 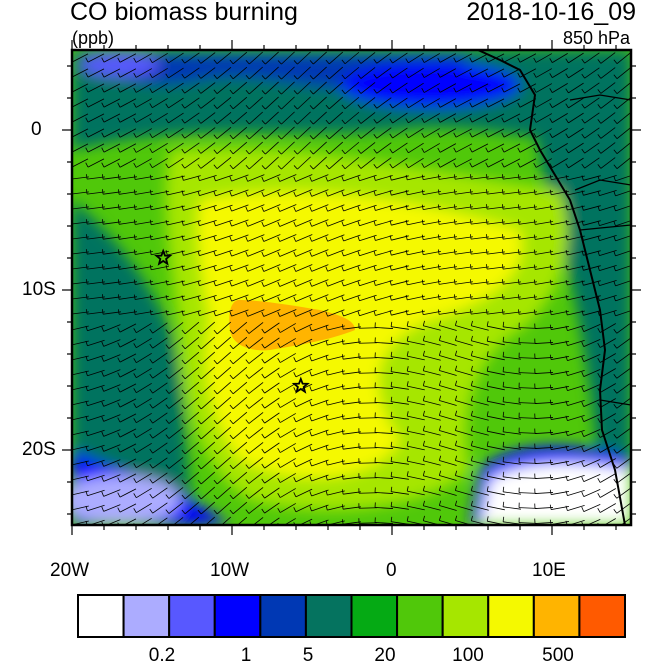 What do you see at coordinates (391, 570) in the screenshot?
I see `lon-tick-label: 0` at bounding box center [391, 570].